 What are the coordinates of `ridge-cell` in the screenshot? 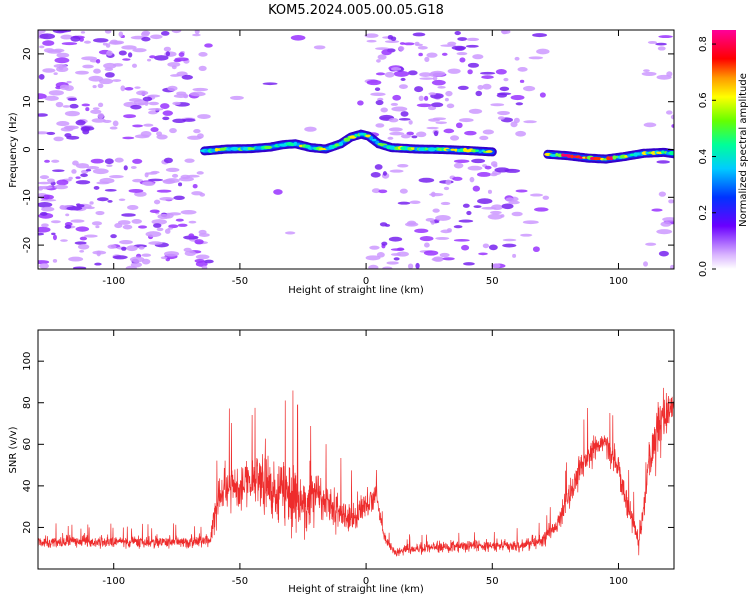 It's located at (671, 153).